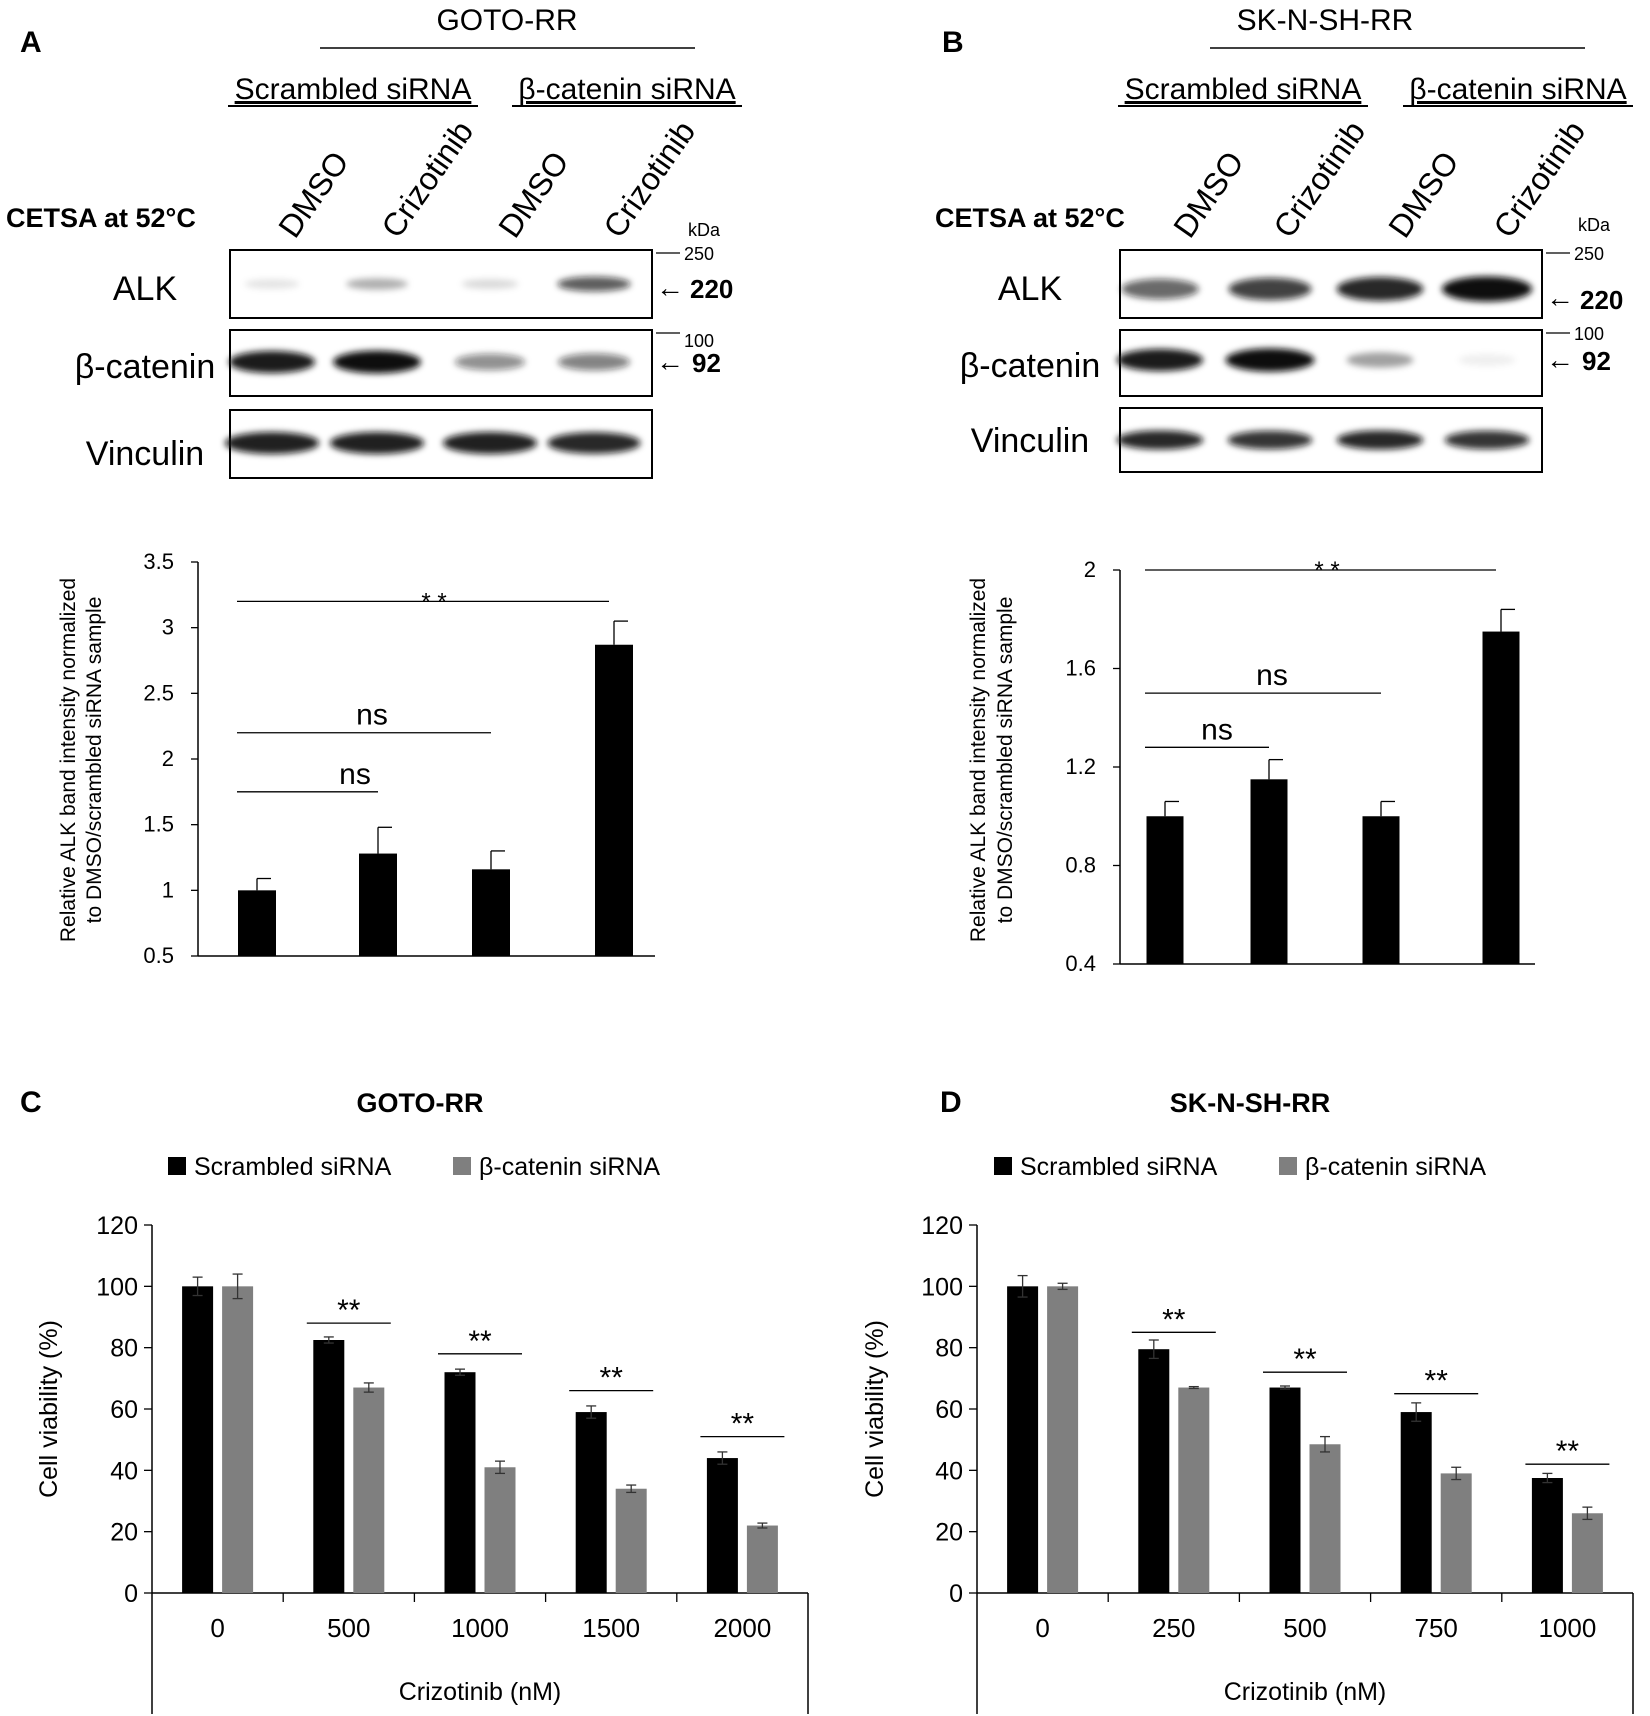 The width and height of the screenshot is (1650, 1716). I want to click on y-tick-label: 1.5, so click(158, 824).